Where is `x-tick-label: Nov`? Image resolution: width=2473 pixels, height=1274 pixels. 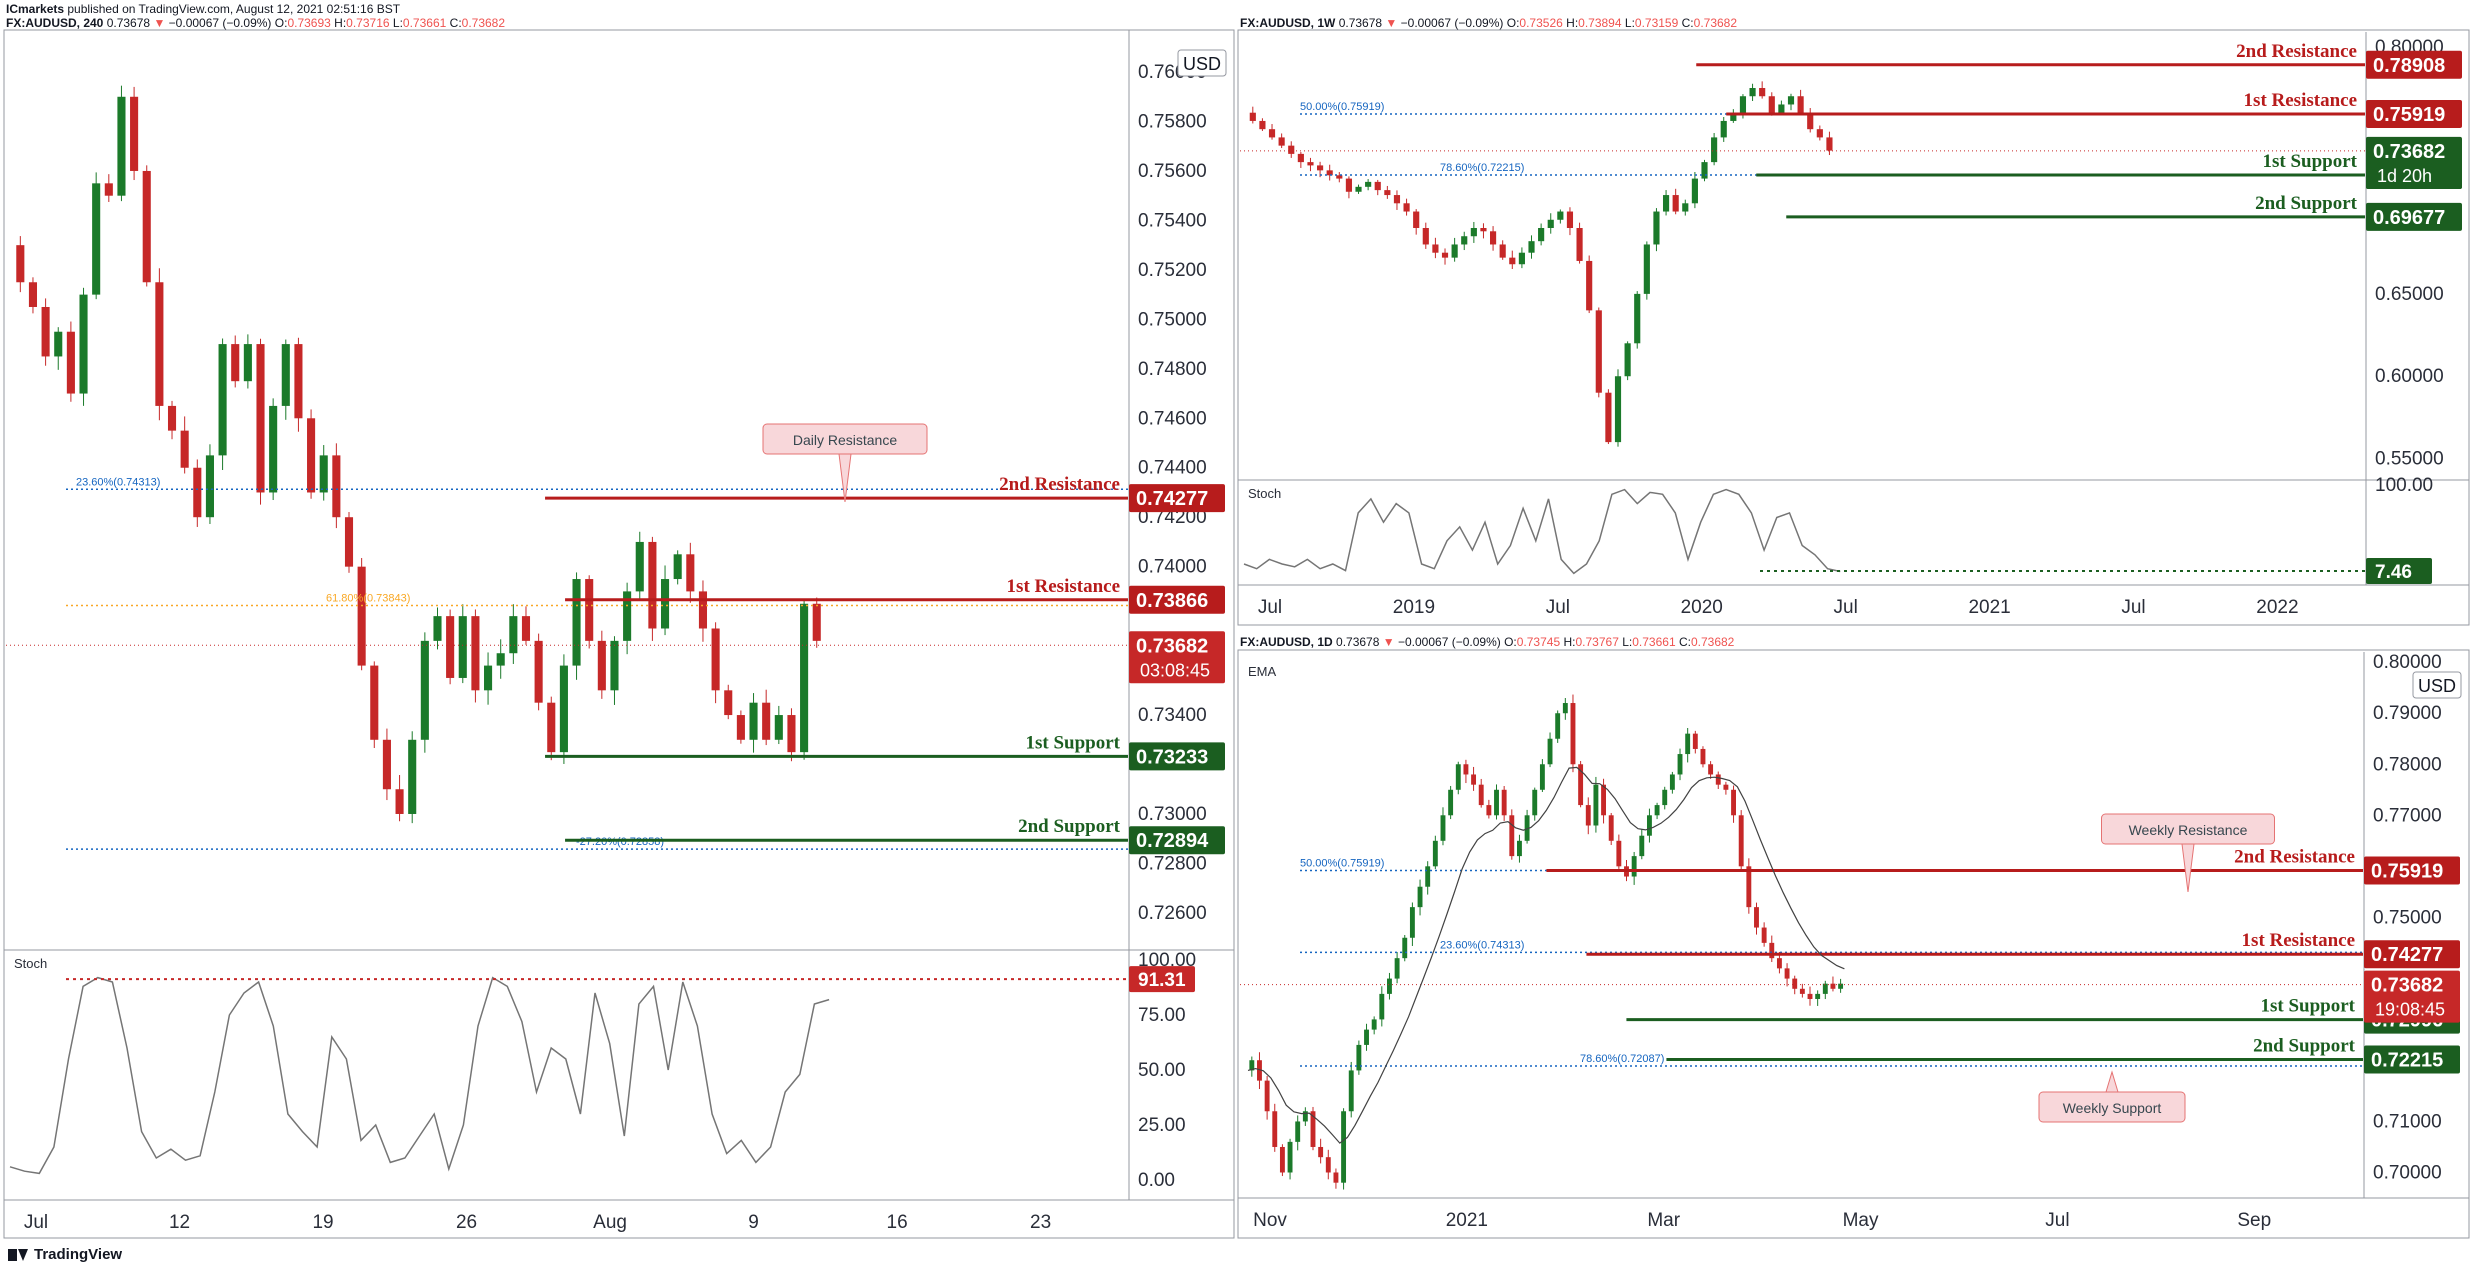 x-tick-label: Nov is located at coordinates (1270, 1220).